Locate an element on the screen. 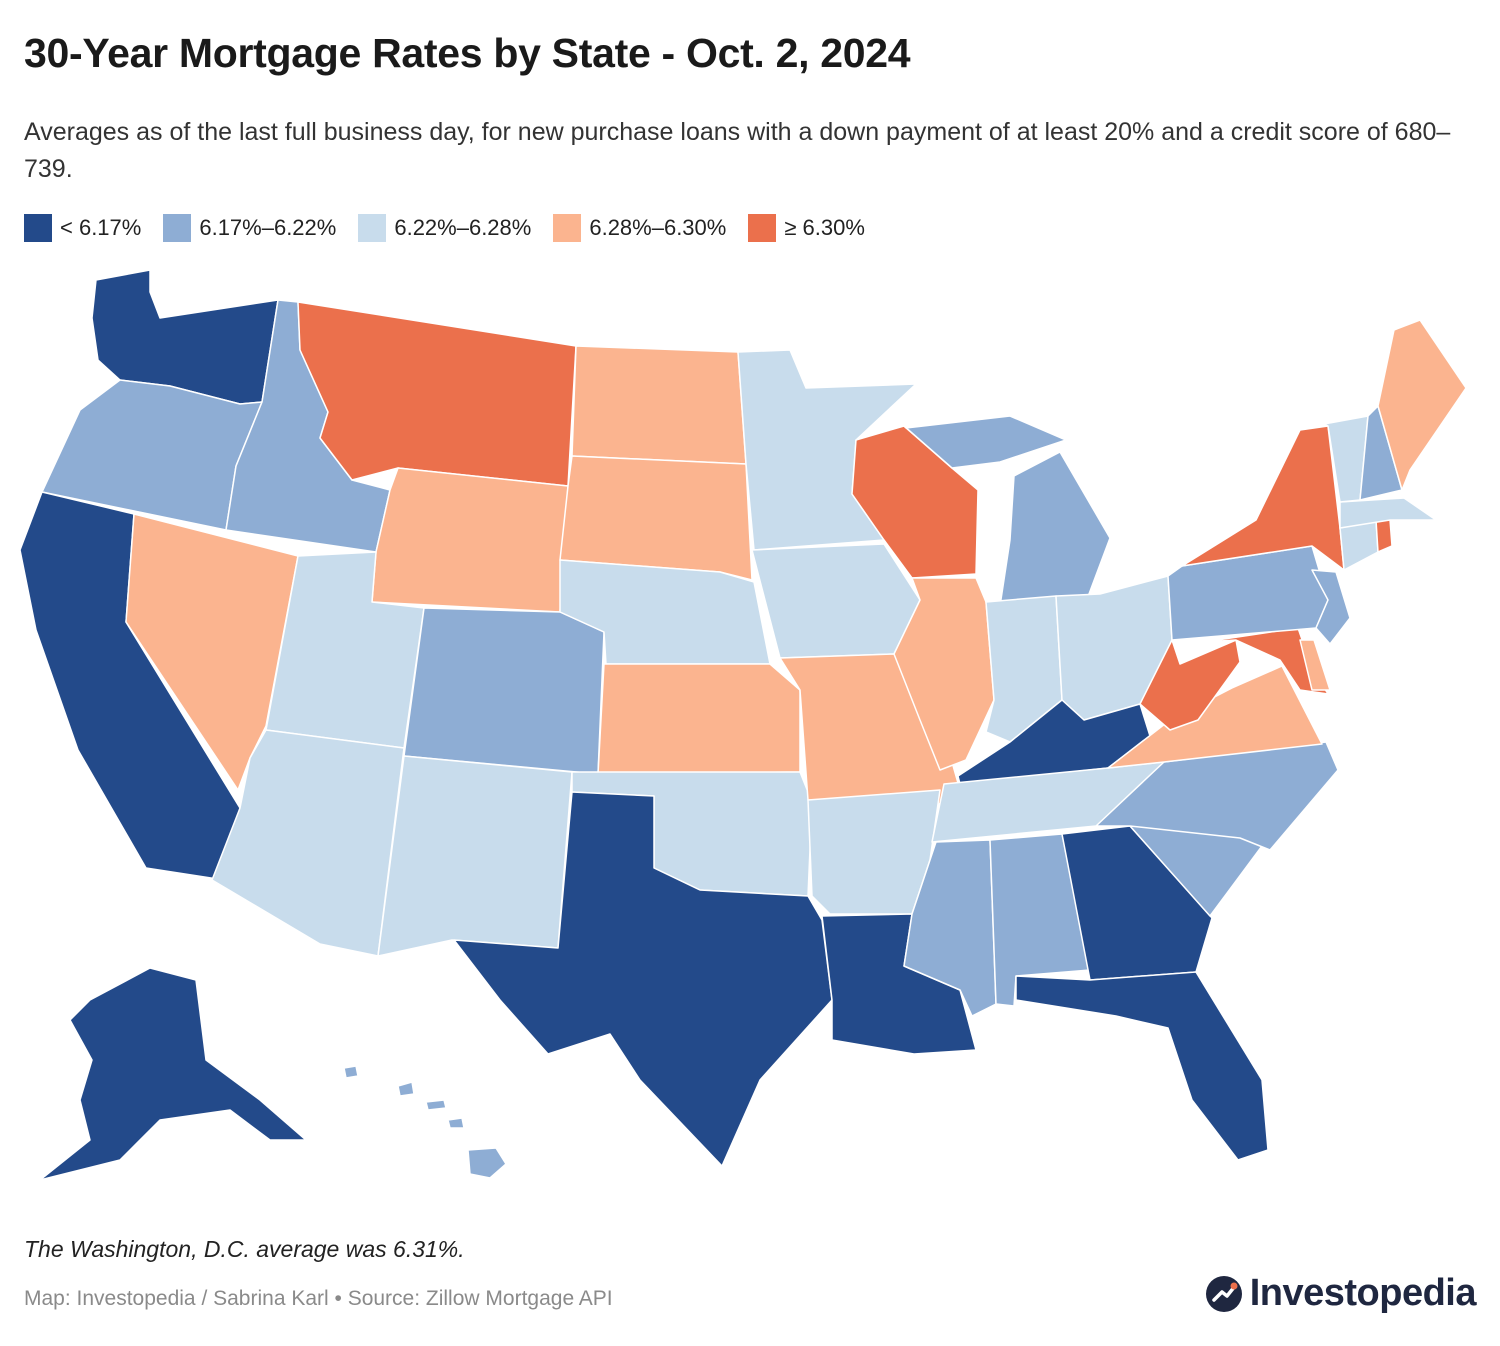 The width and height of the screenshot is (1500, 1346). state-WV is located at coordinates (1190, 685).